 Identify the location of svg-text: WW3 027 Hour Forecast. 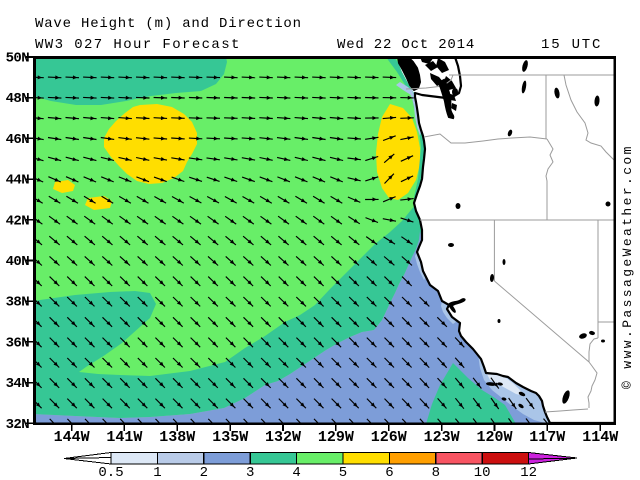
(138, 45).